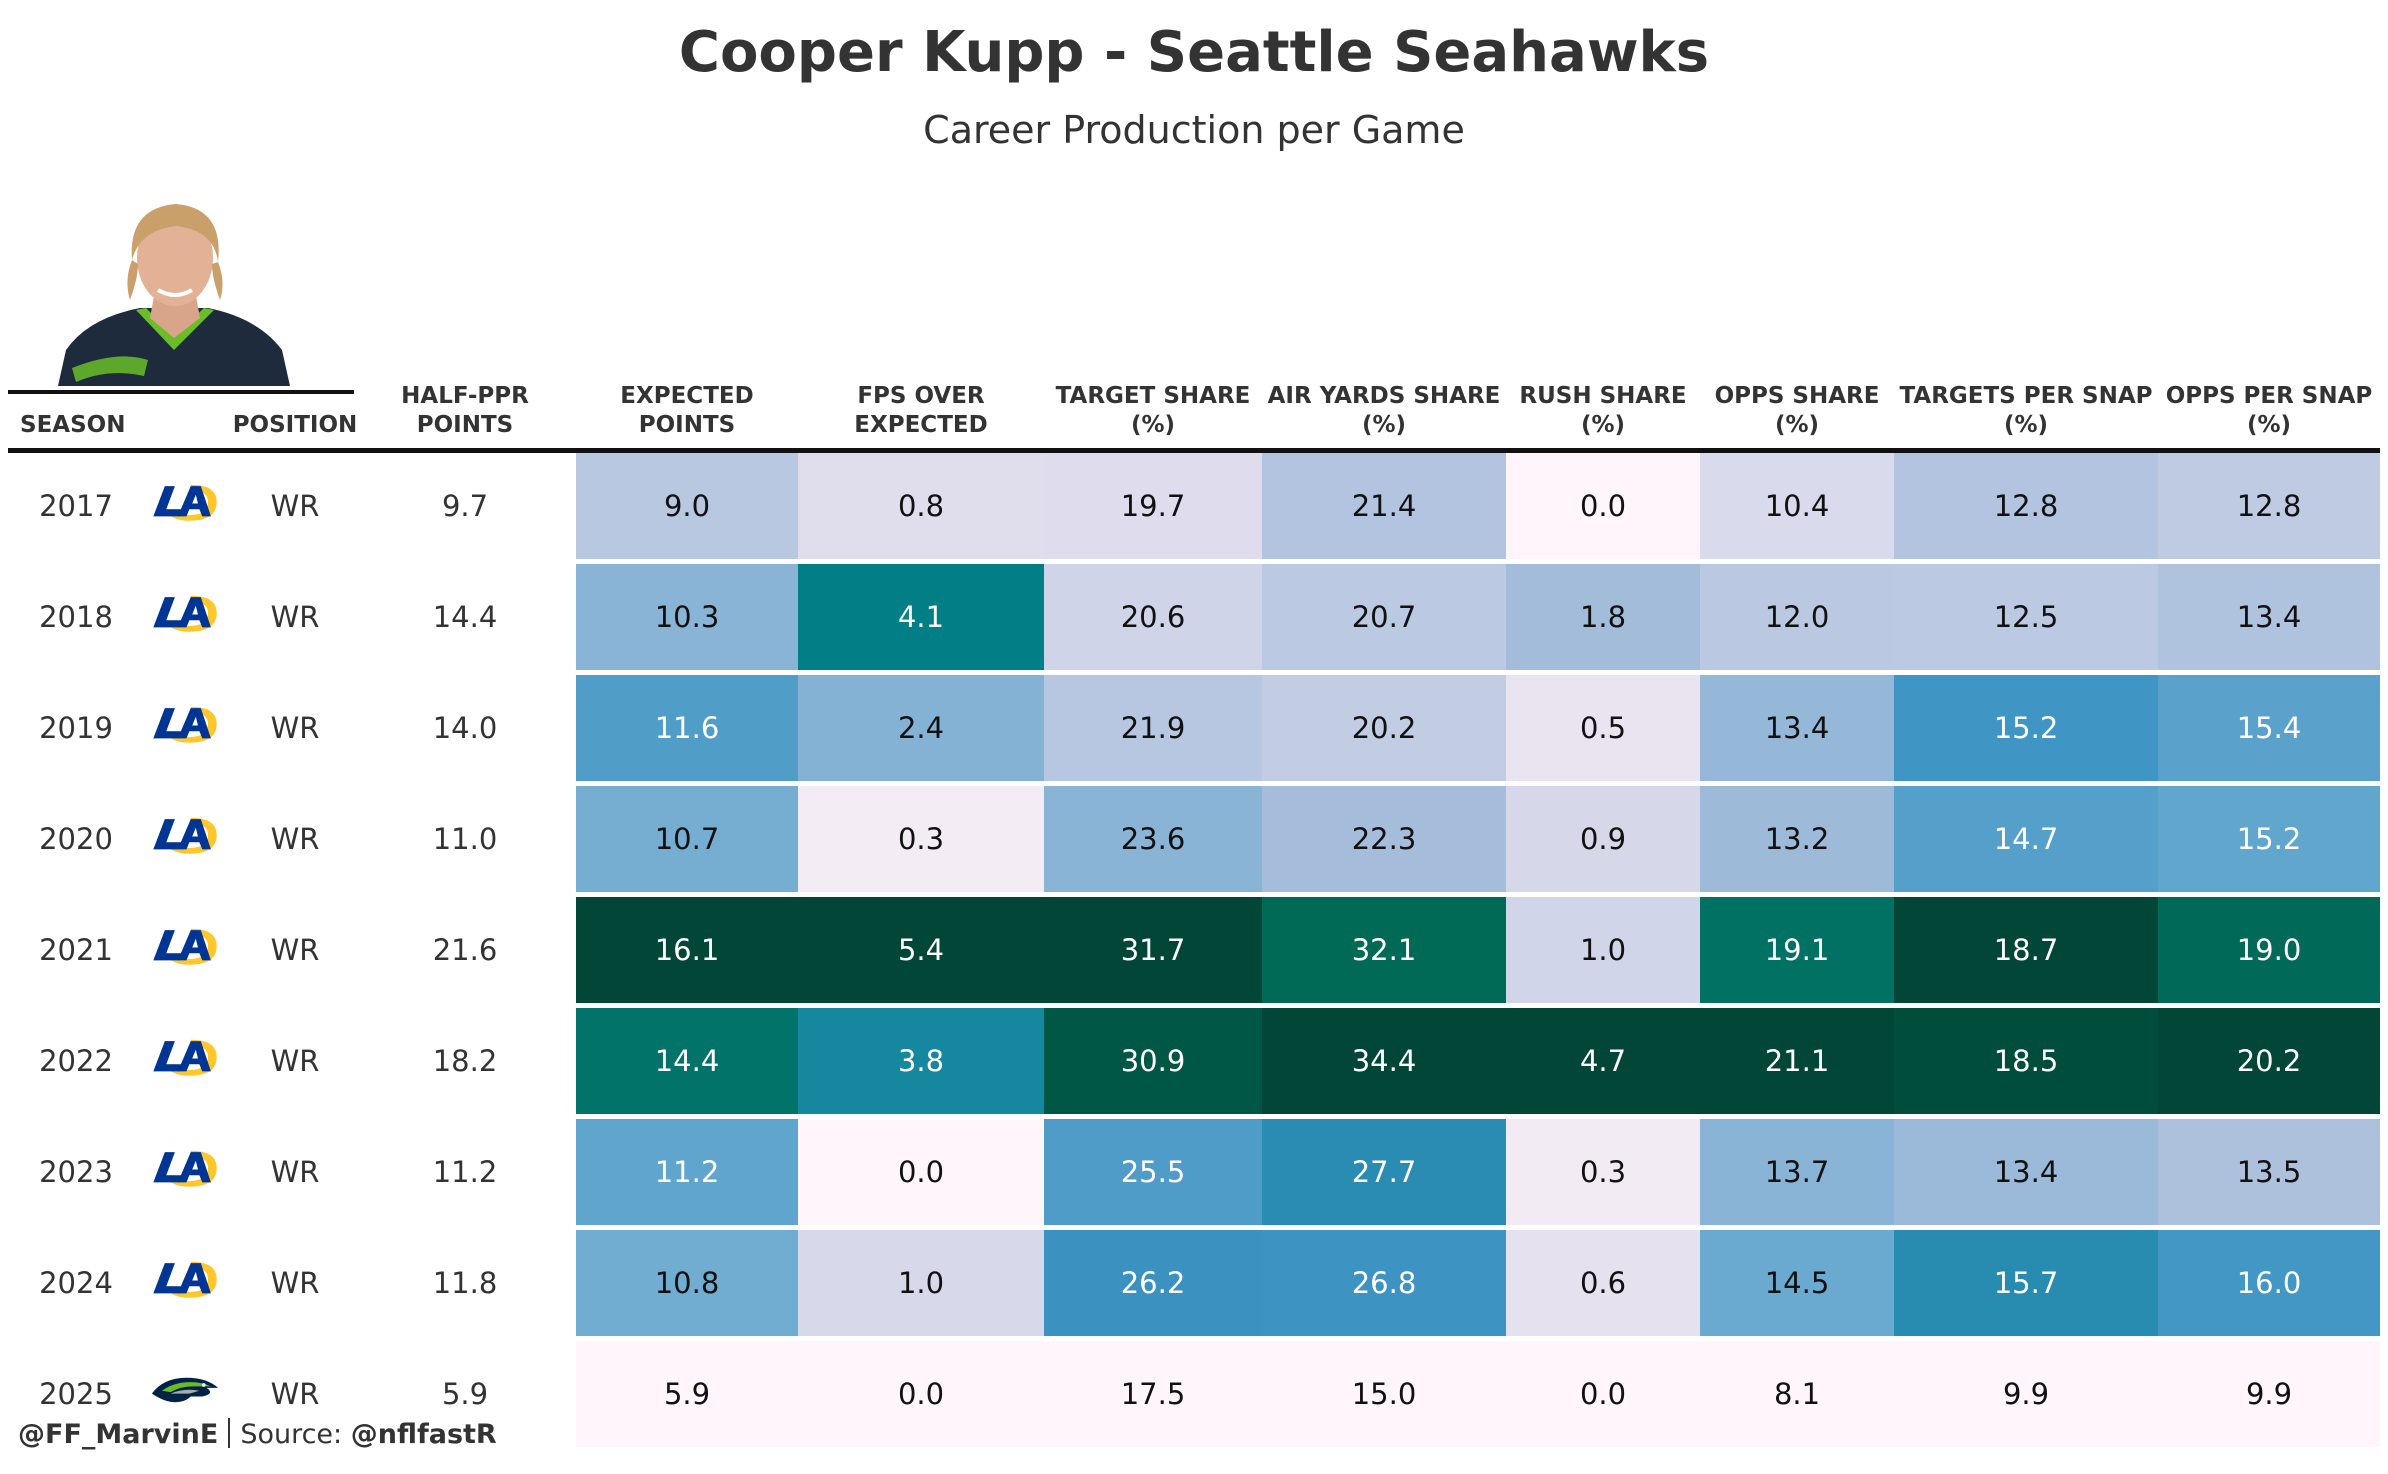  What do you see at coordinates (687, 1394) in the screenshot?
I see `expected-points-cell: 5.9` at bounding box center [687, 1394].